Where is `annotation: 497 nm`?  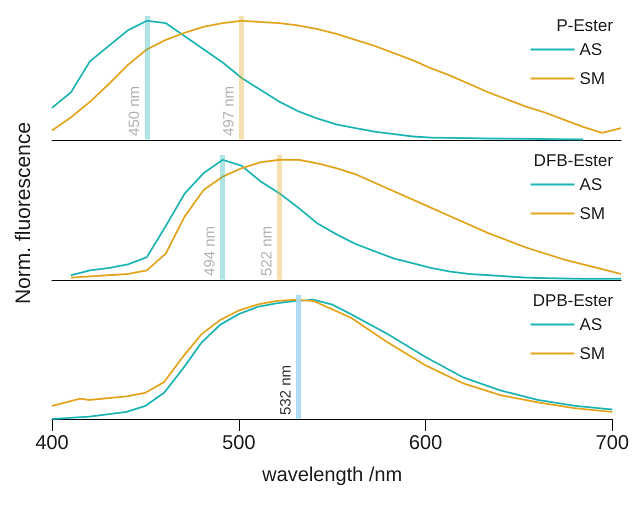 annotation: 497 nm is located at coordinates (229, 111).